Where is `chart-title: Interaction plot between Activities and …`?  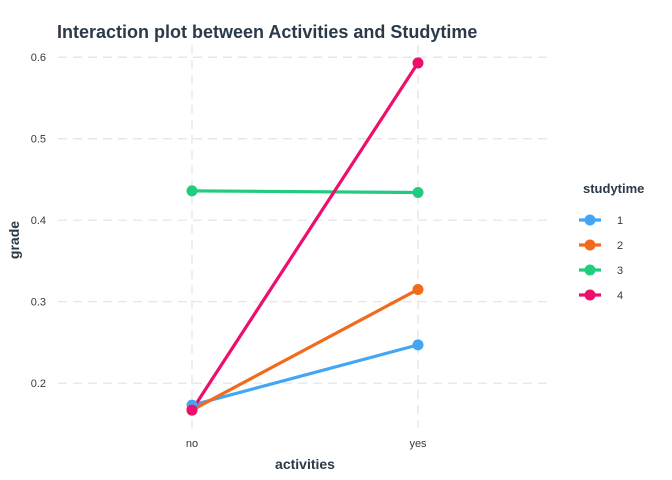
chart-title: Interaction plot between Activities and … is located at coordinates (267, 32).